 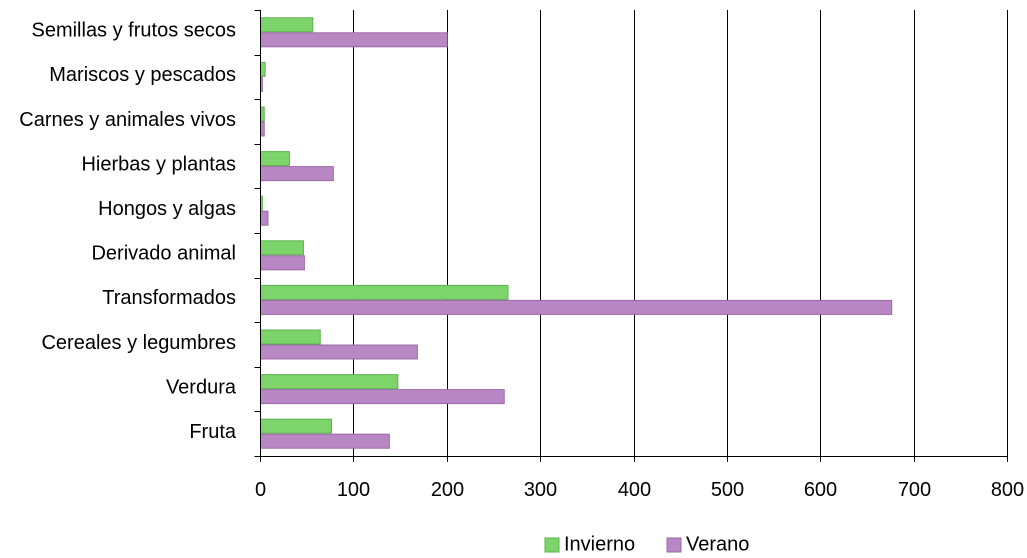 What do you see at coordinates (914, 490) in the screenshot?
I see `x-tick-label: 700` at bounding box center [914, 490].